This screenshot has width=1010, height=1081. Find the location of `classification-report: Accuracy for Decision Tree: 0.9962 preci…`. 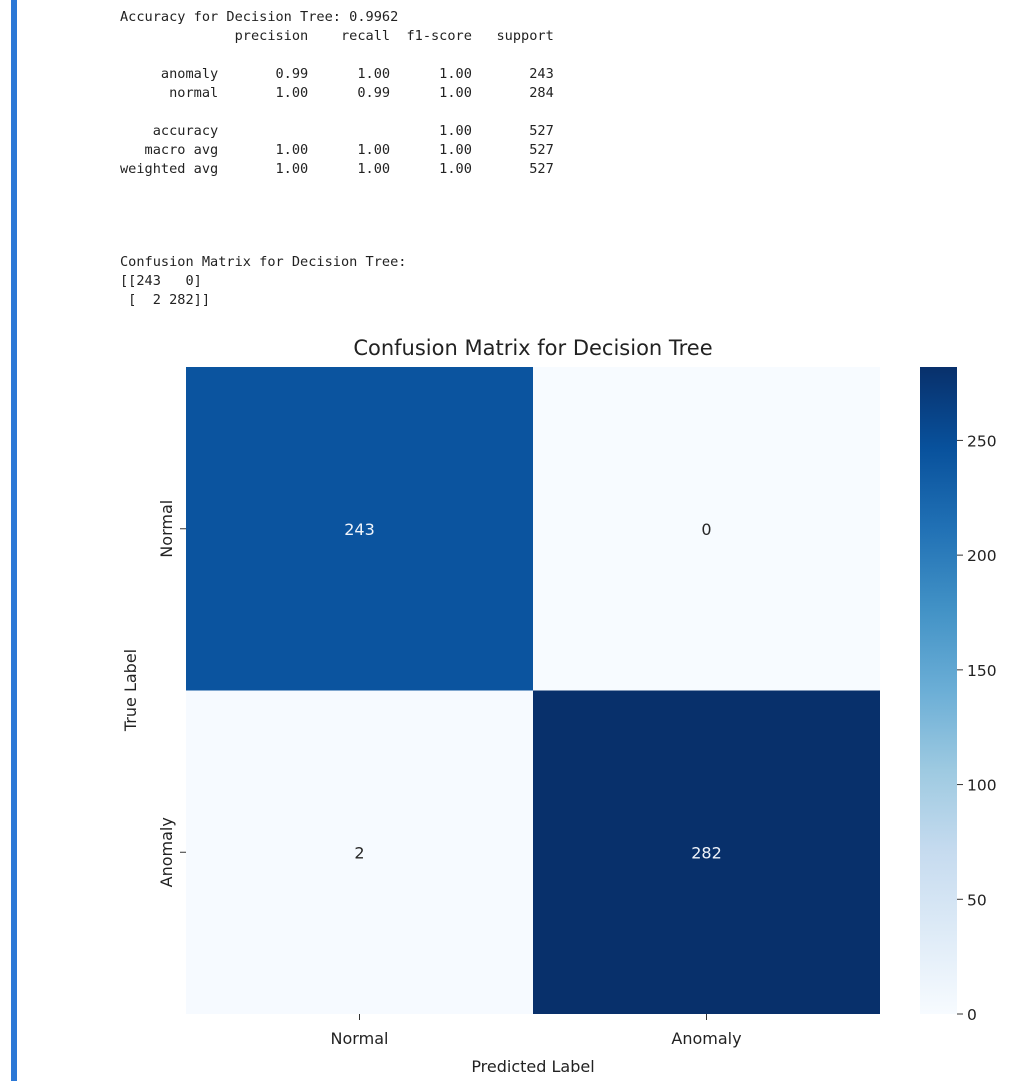

classification-report: Accuracy for Decision Tree: 0.9962 preci… is located at coordinates (337, 93).